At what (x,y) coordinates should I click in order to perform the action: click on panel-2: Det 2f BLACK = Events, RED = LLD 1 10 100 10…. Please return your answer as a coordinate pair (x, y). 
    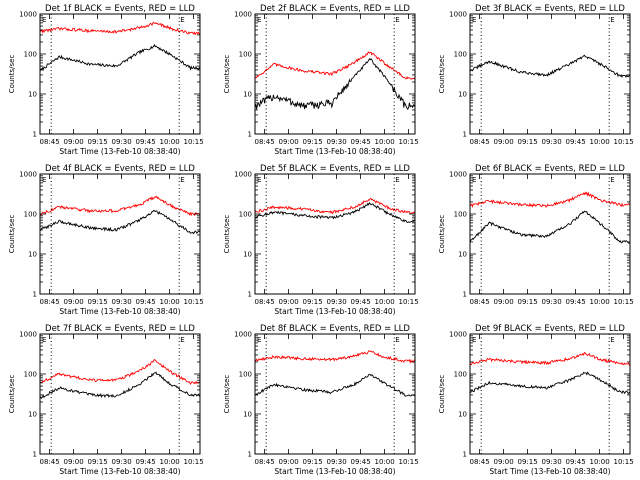
    Looking at the image, I should click on (321, 80).